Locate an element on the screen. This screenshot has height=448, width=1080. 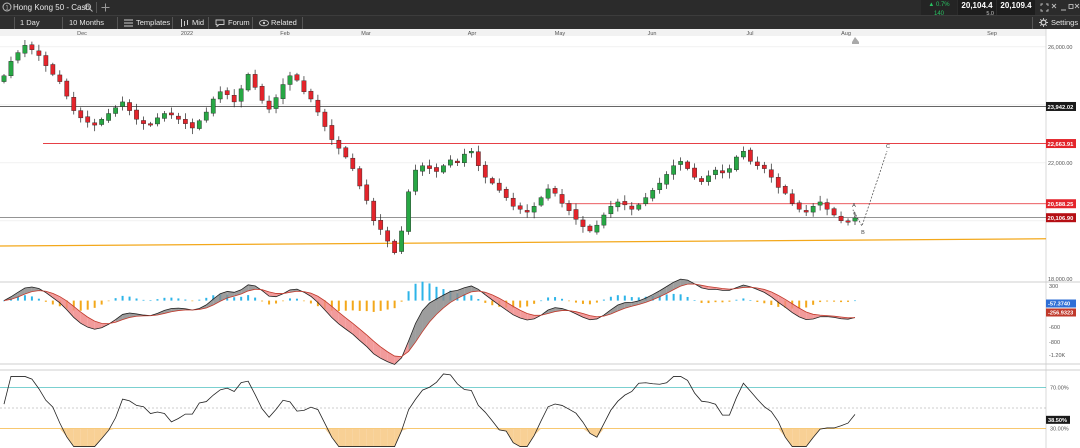
related-button: Related is located at coordinates (284, 22).